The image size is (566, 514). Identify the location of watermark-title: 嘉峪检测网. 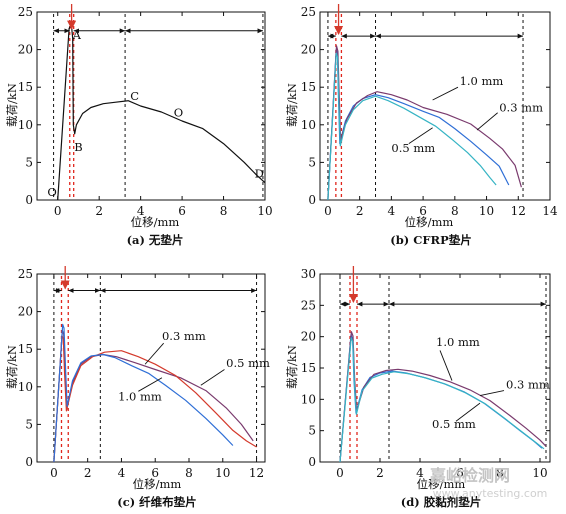
(469, 475).